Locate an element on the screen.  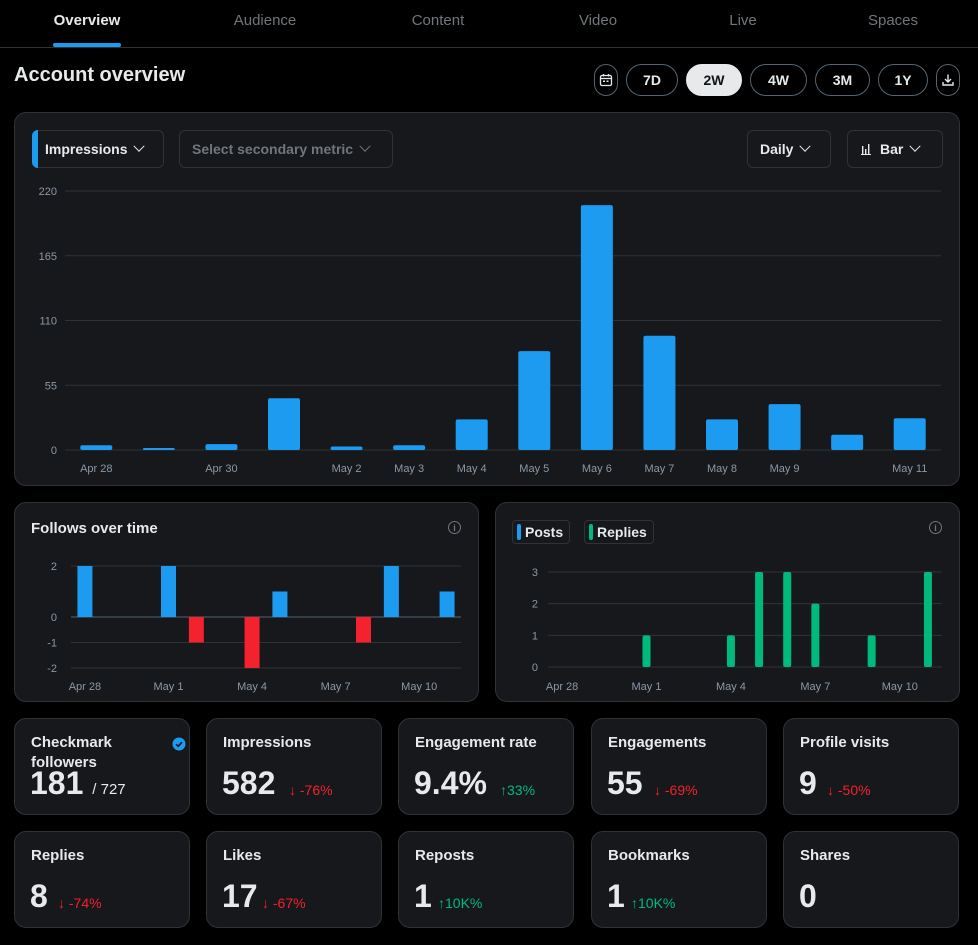
granularity-dropdown: Daily is located at coordinates (789, 149).